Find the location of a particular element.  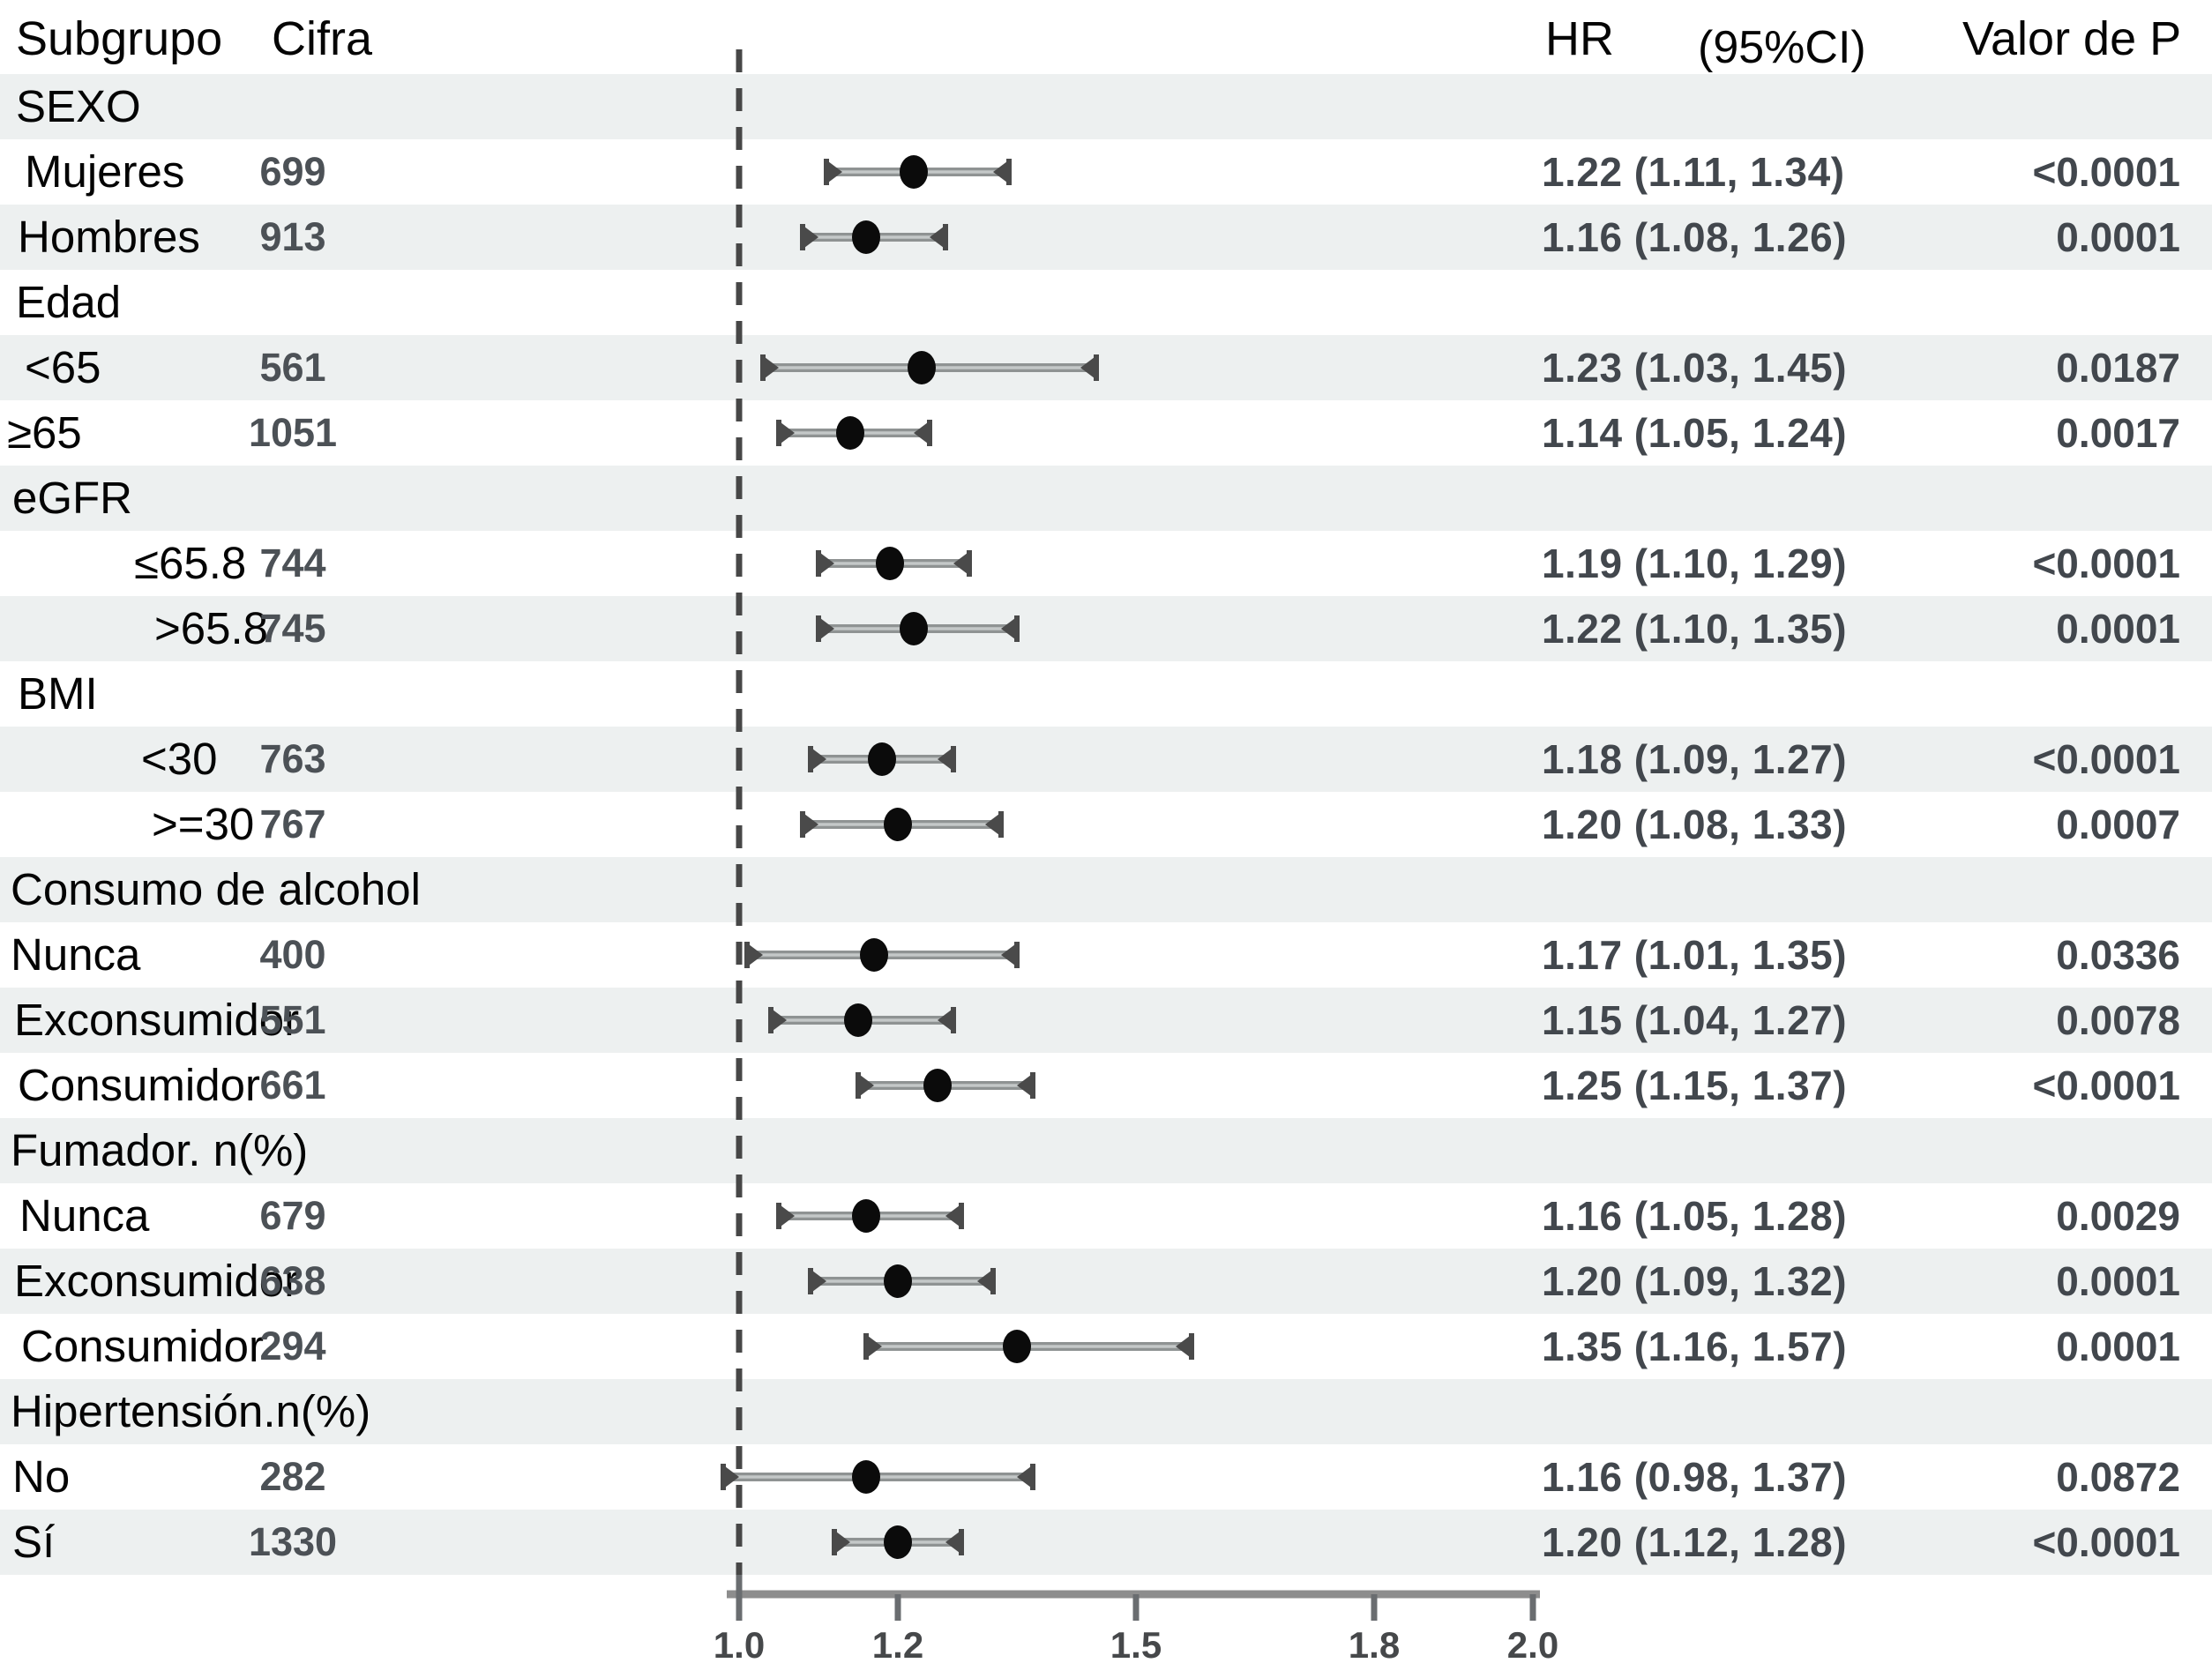

row-count: 294 is located at coordinates (292, 1346).